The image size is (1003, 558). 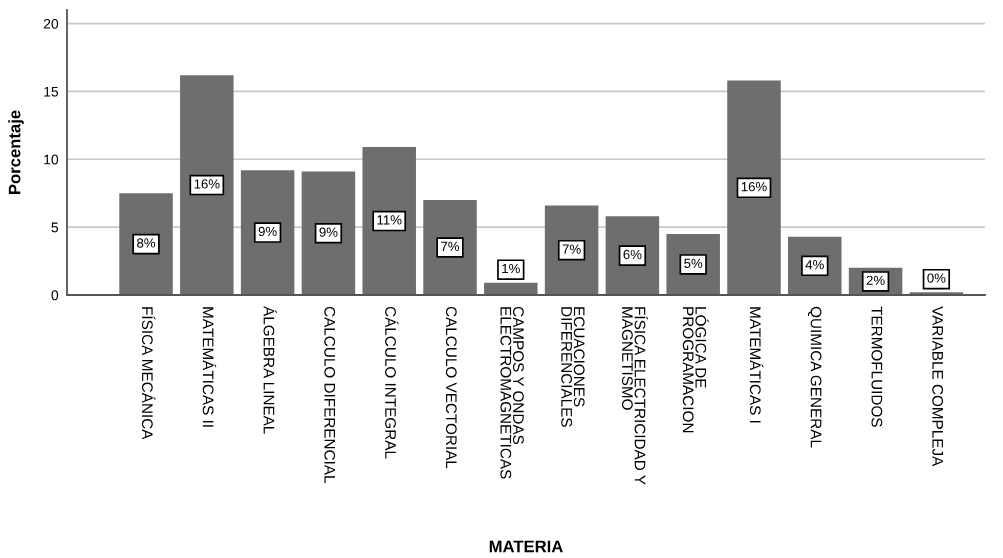 I want to click on data-label: 0%, so click(x=936, y=278).